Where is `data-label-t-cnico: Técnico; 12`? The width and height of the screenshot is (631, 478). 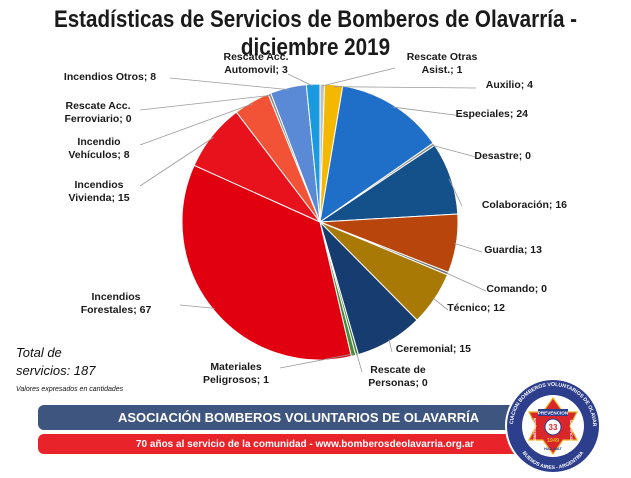
data-label-t-cnico: Técnico; 12 is located at coordinates (476, 308).